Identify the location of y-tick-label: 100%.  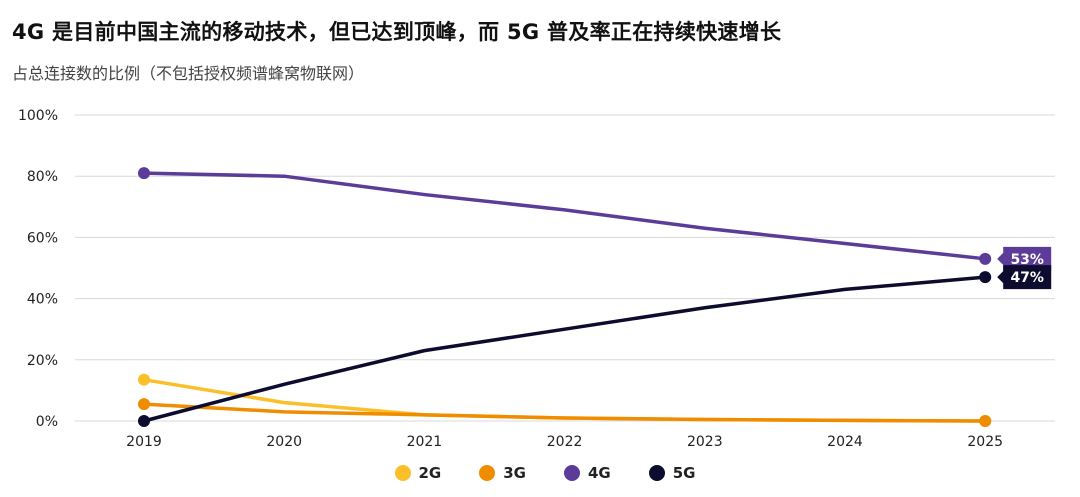
(38, 116).